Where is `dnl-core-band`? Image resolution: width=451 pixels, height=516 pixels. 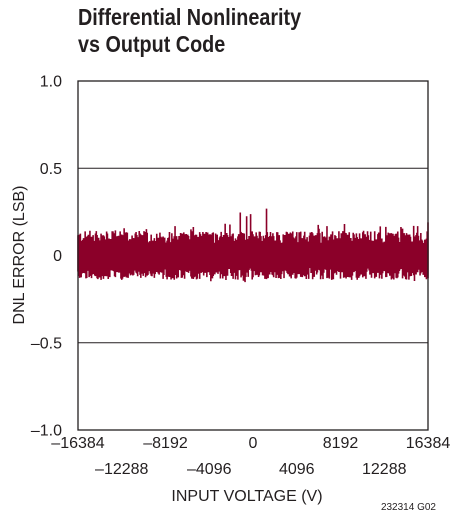
dnl-core-band is located at coordinates (253, 255).